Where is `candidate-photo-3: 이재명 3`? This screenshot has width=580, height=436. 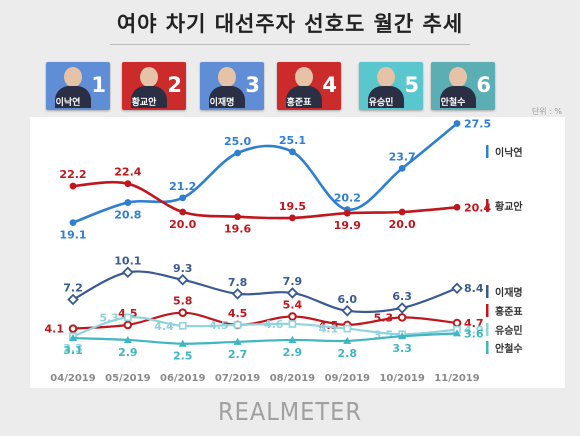
candidate-photo-3: 이재명 3 is located at coordinates (232, 86).